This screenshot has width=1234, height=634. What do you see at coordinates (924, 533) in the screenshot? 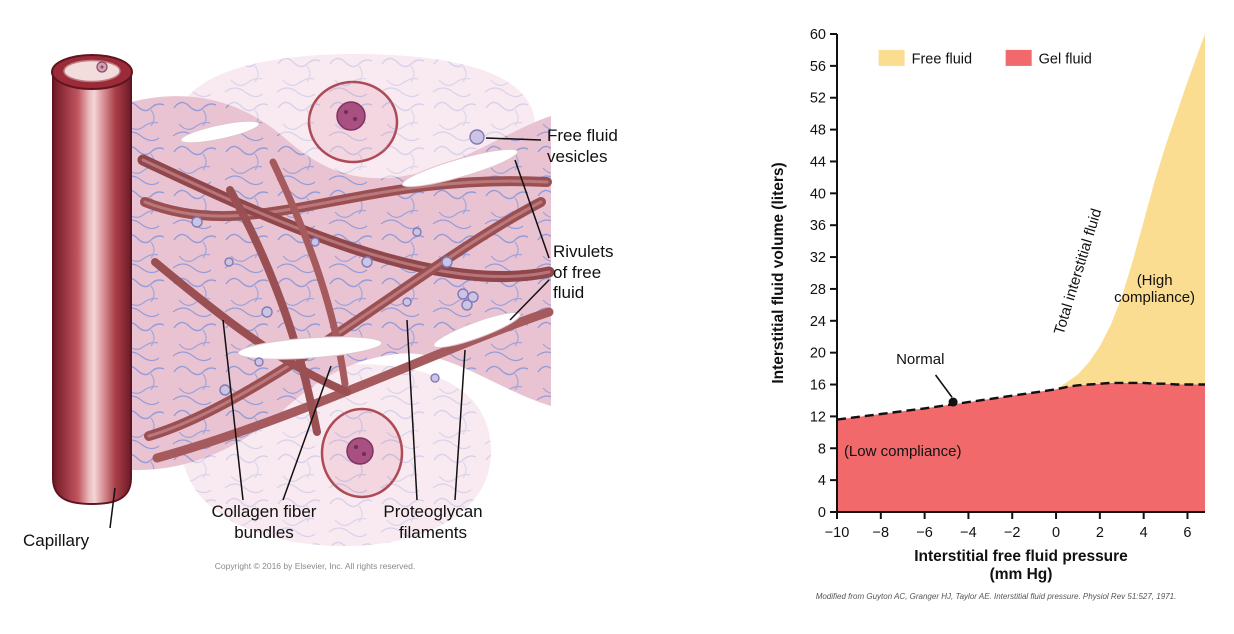
I see `x-tick-label: −6` at bounding box center [924, 533].